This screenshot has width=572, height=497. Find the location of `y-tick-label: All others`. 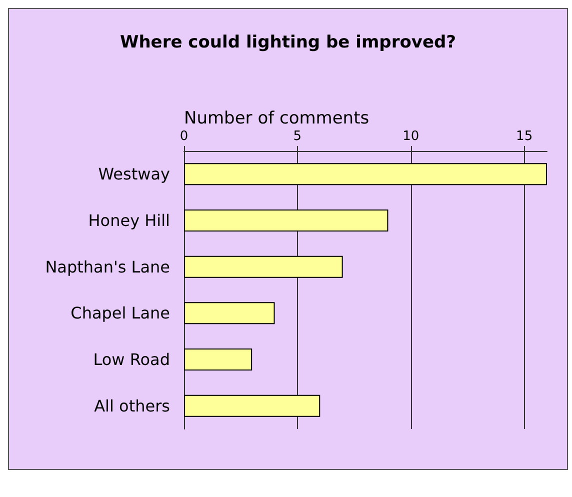

y-tick-label: All others is located at coordinates (132, 406).